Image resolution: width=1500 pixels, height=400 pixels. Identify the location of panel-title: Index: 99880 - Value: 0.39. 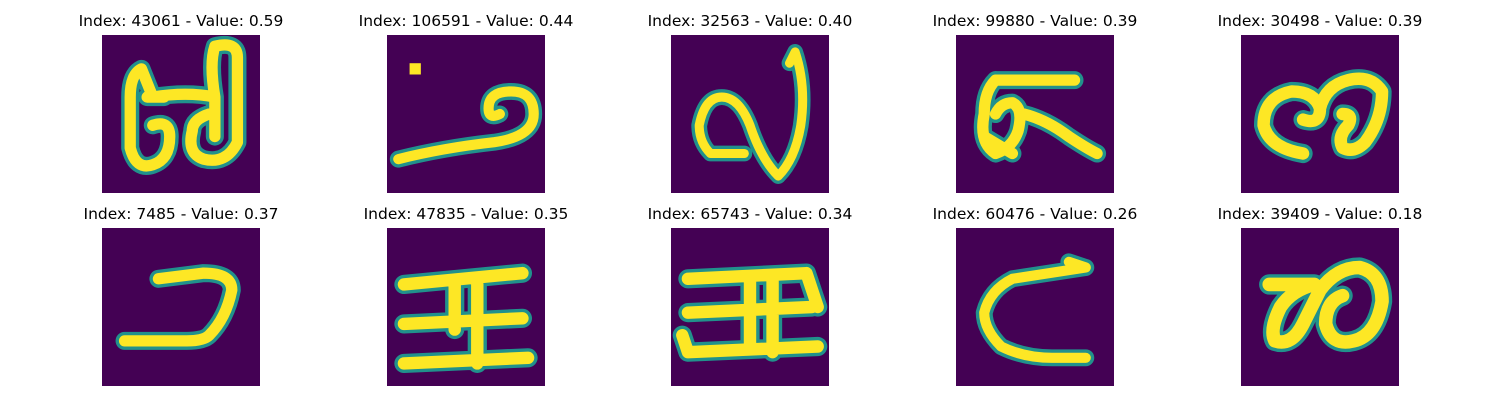
(1035, 21).